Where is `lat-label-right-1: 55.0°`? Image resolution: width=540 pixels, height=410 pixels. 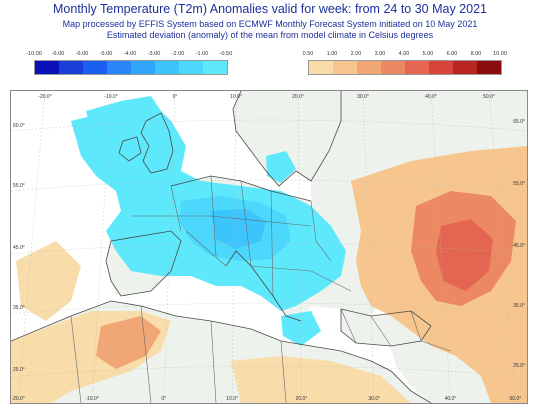
lat-label-right-1: 55.0° is located at coordinates (519, 184).